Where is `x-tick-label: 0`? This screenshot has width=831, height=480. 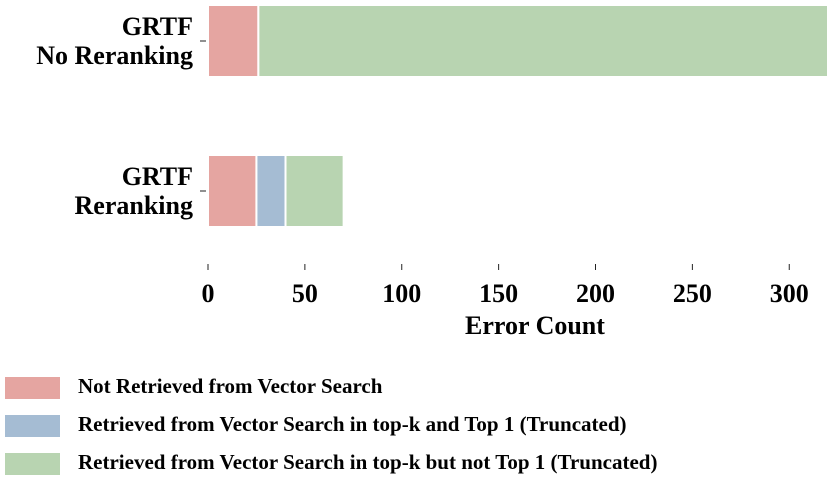
x-tick-label: 0 is located at coordinates (208, 293).